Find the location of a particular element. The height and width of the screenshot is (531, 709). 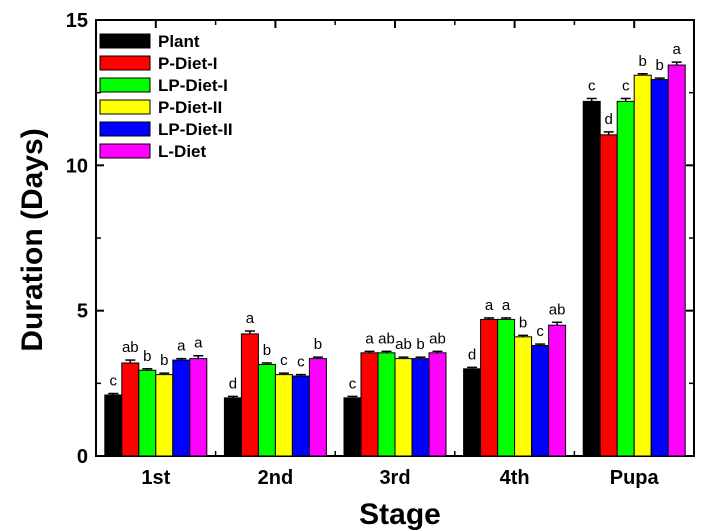

y-tick-label: 0 is located at coordinates (82, 457).